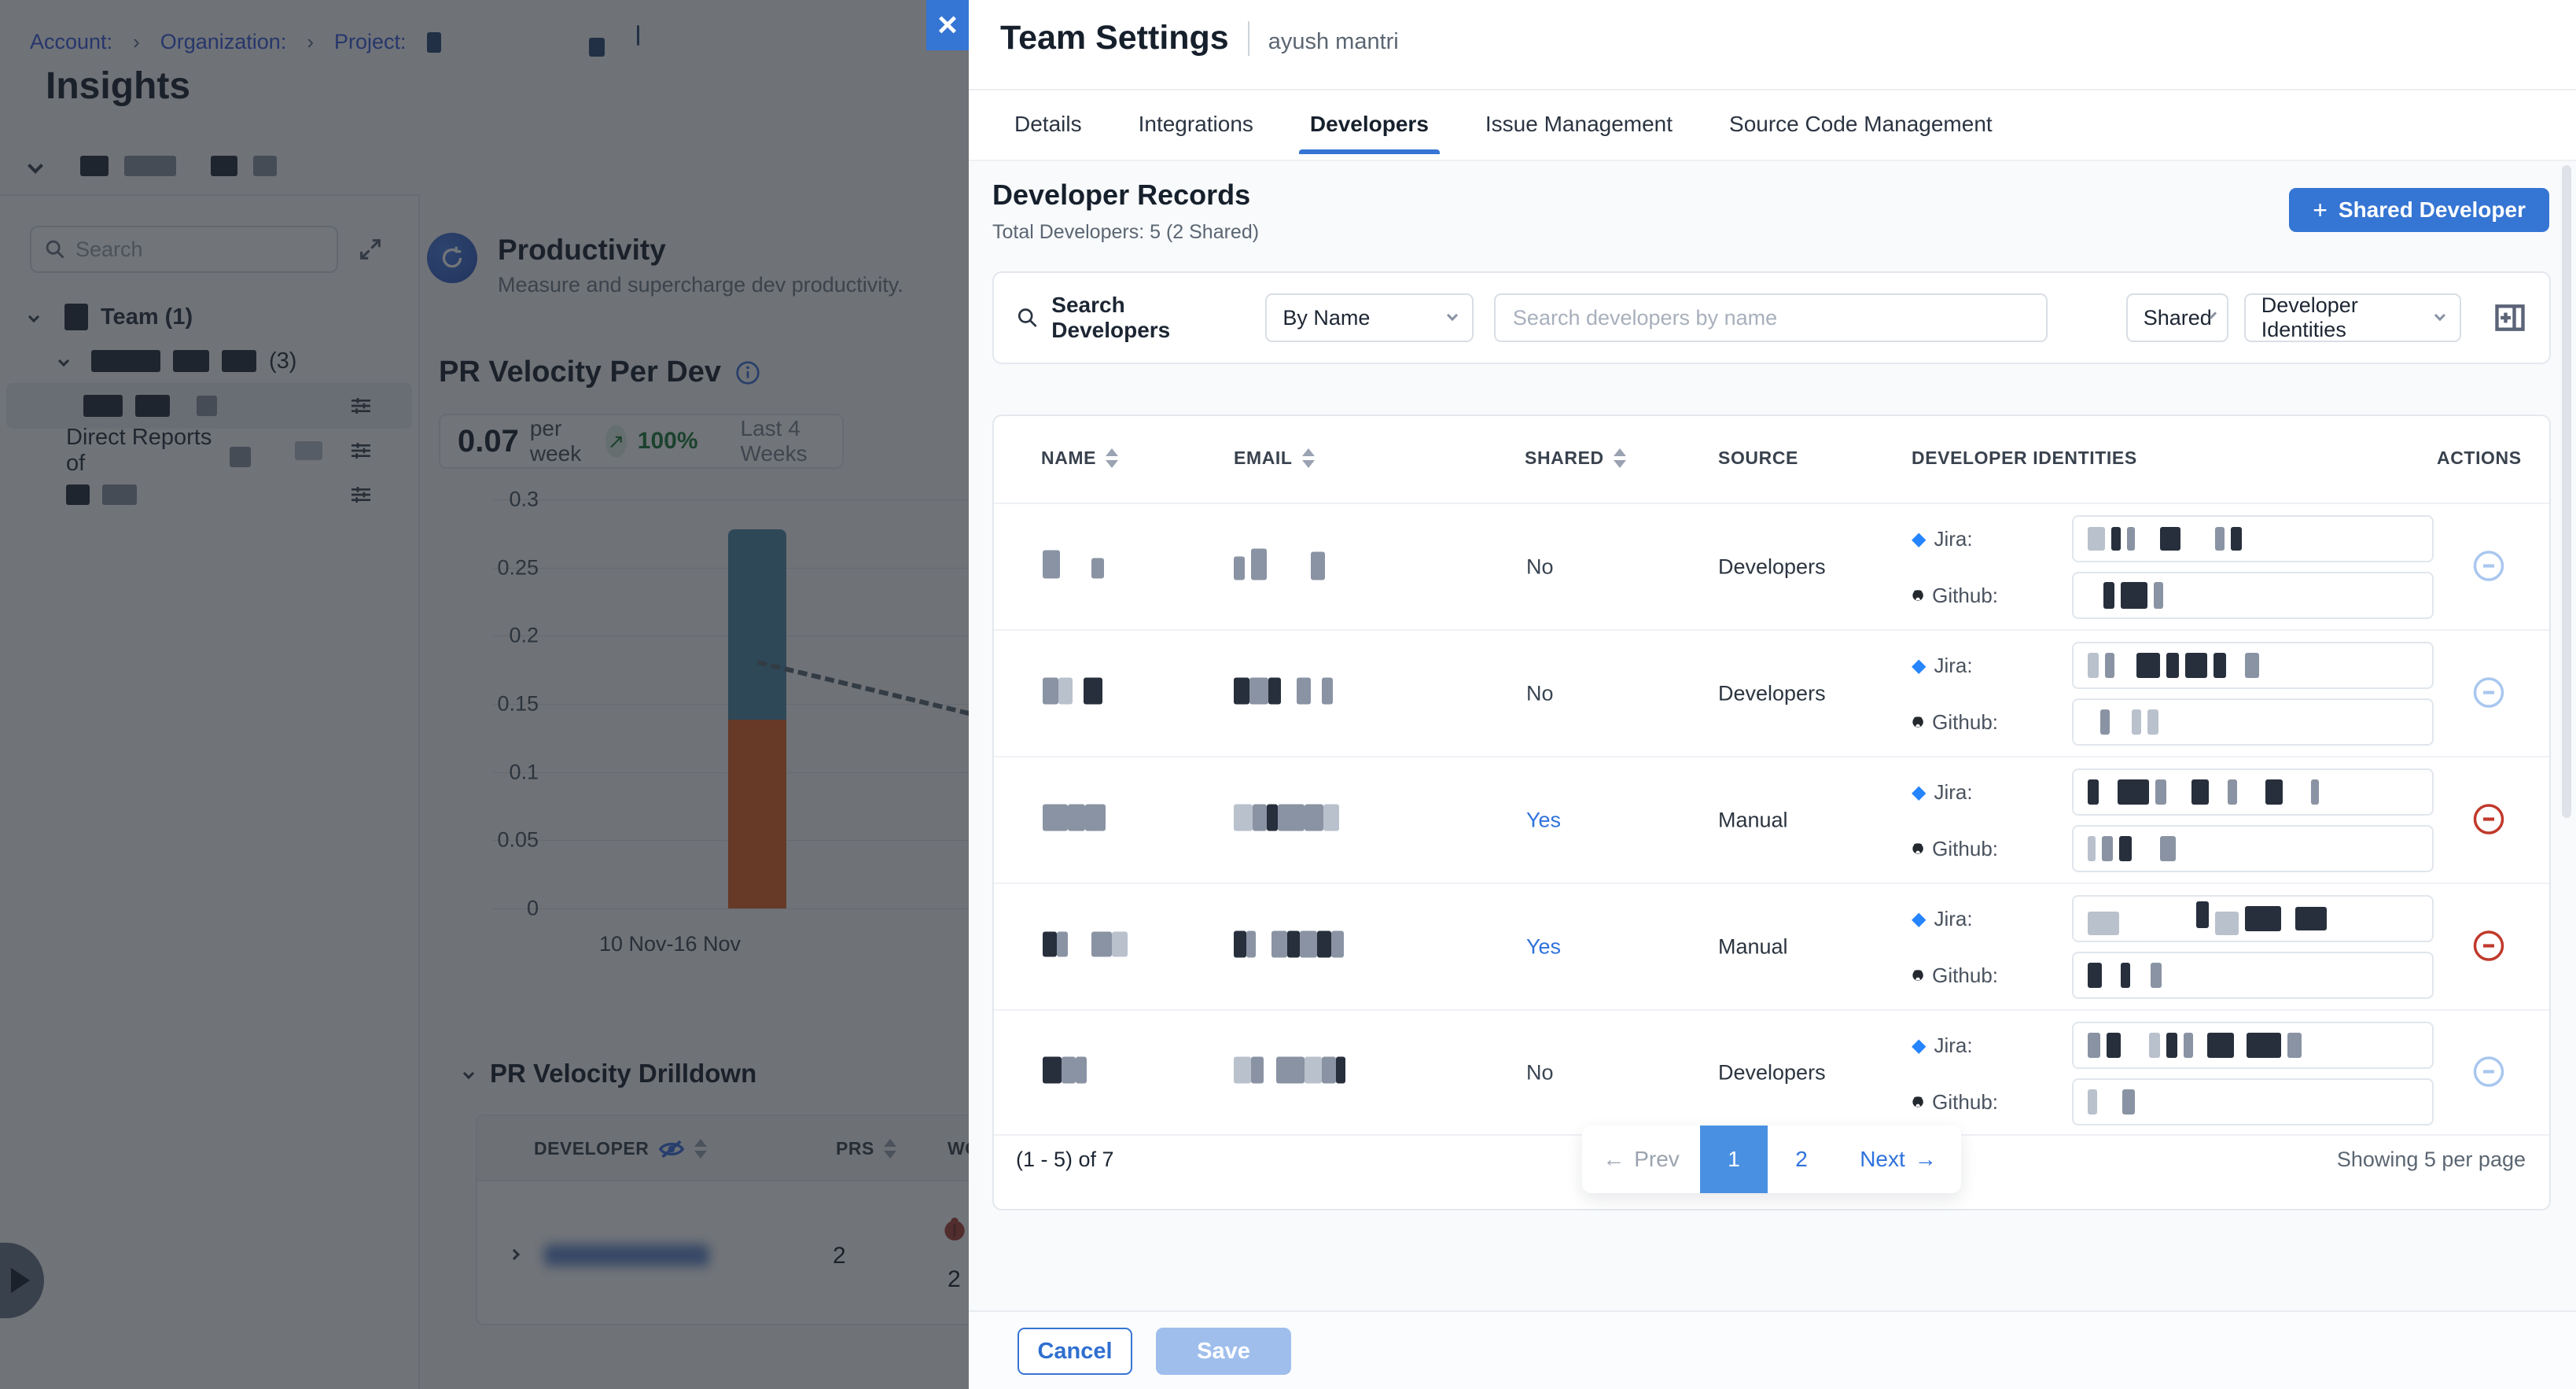 The image size is (2576, 1389). Describe the element at coordinates (2510, 318) in the screenshot. I see `add-column-button` at that location.